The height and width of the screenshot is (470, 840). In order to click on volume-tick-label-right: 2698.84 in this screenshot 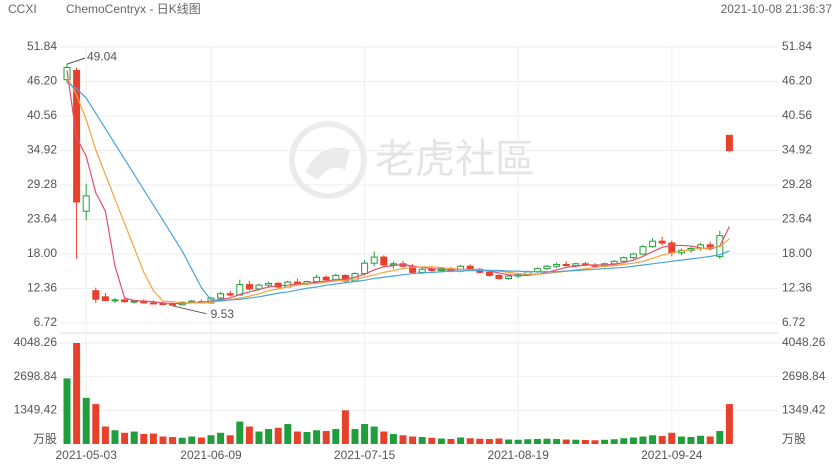, I will do `click(804, 376)`.